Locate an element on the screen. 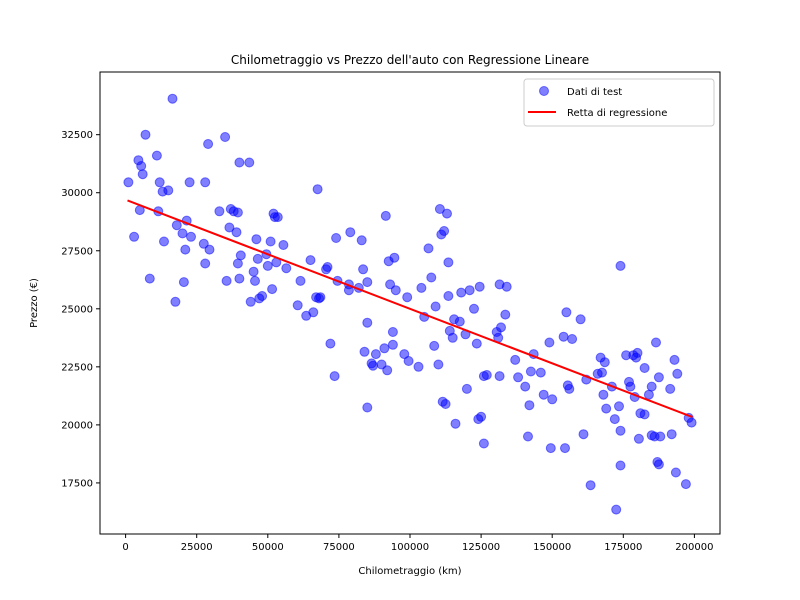 This screenshot has width=800, height=600. legend: Dati di test Retta di regressione is located at coordinates (619, 102).